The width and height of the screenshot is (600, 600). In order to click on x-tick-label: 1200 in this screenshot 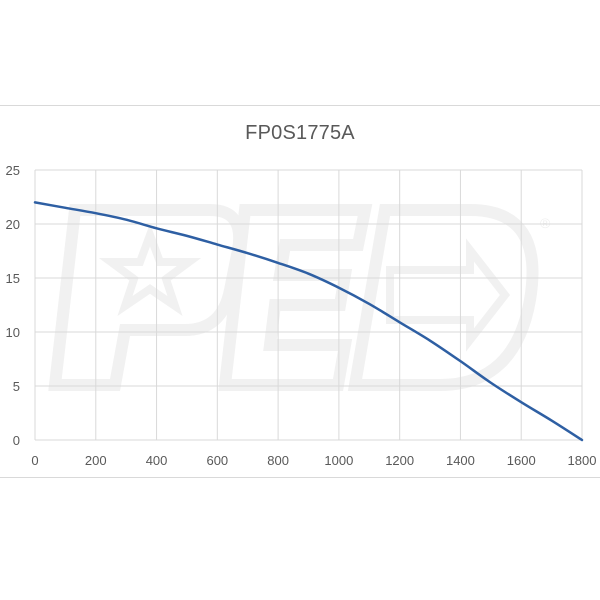, I will do `click(399, 460)`.